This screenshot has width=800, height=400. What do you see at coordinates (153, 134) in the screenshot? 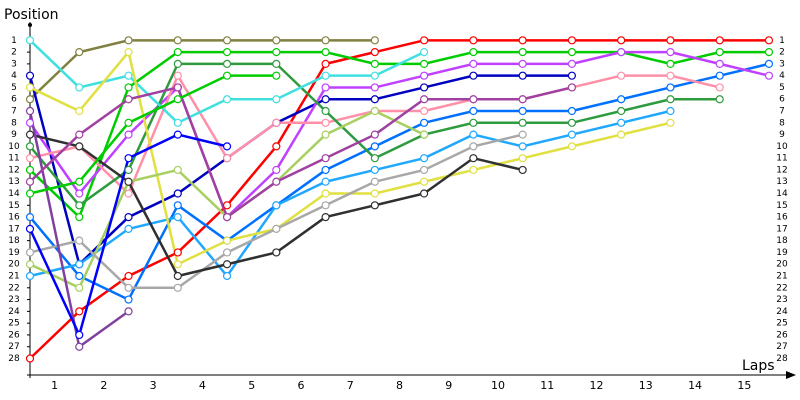
I see `series-line` at bounding box center [153, 134].